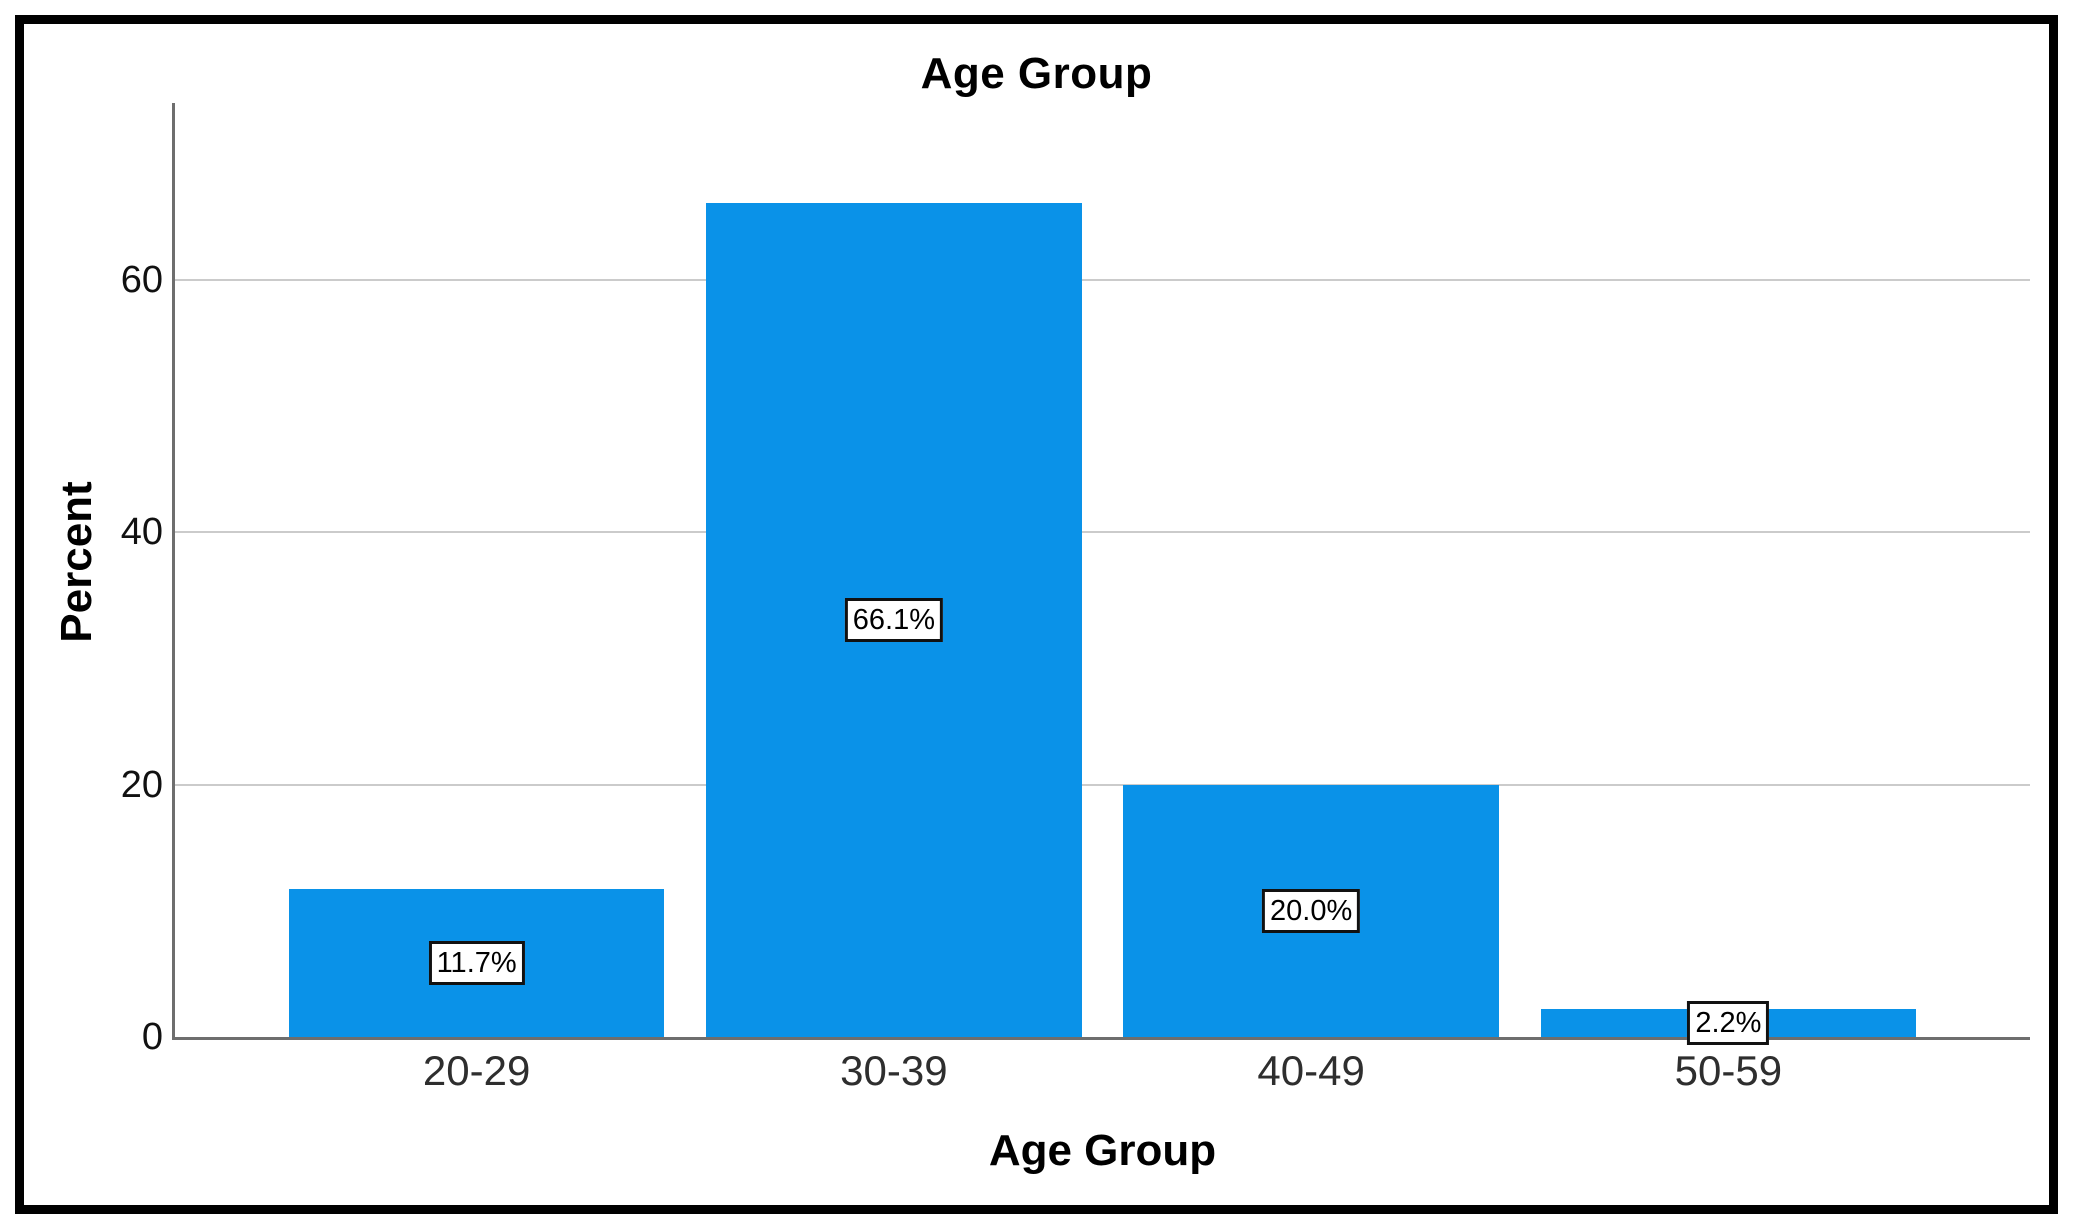  Describe the element at coordinates (894, 1070) in the screenshot. I see `x-tick-label-30-39: 30-39` at that location.